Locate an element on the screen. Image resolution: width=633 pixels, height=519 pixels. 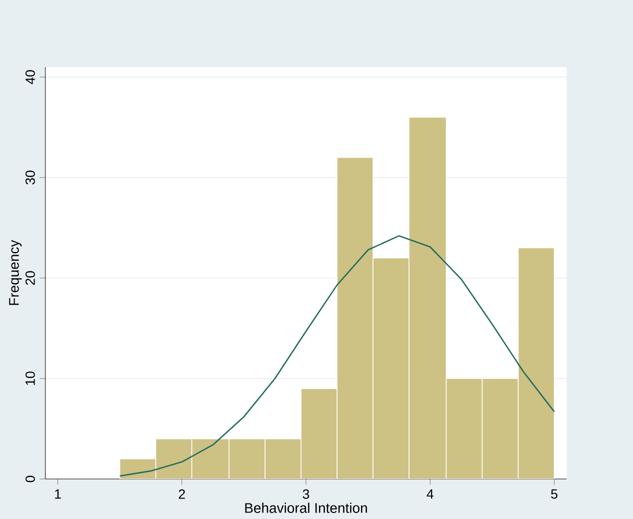
x-tick-label: 1 is located at coordinates (58, 494).